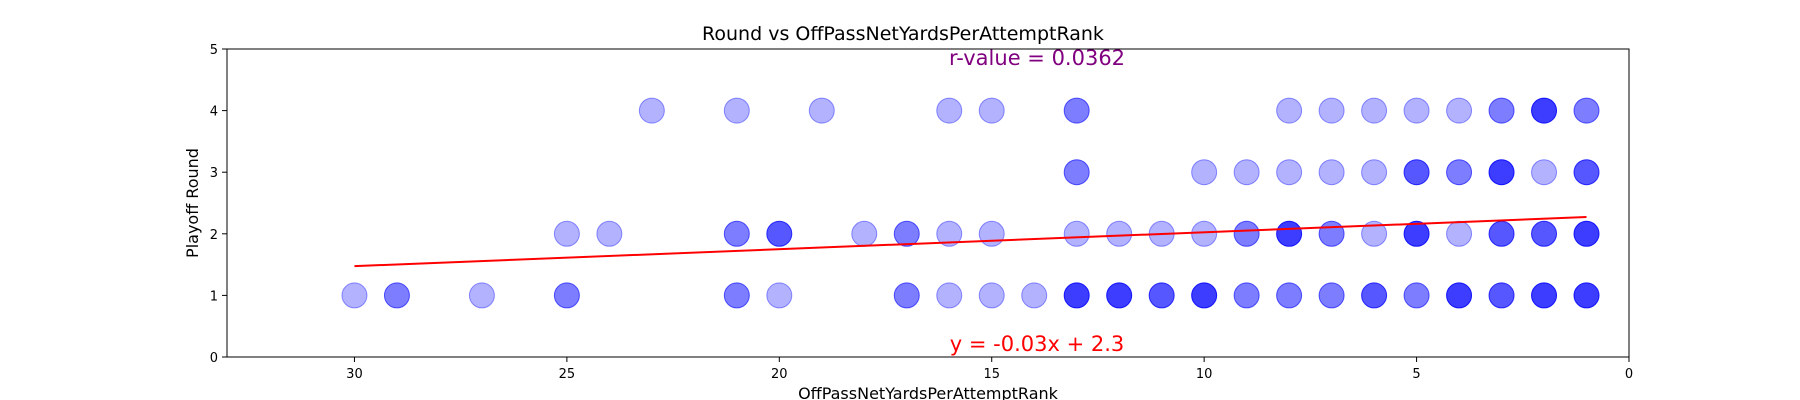 The height and width of the screenshot is (400, 1800). Describe the element at coordinates (1416, 374) in the screenshot. I see `x-tick-label: 5` at that location.